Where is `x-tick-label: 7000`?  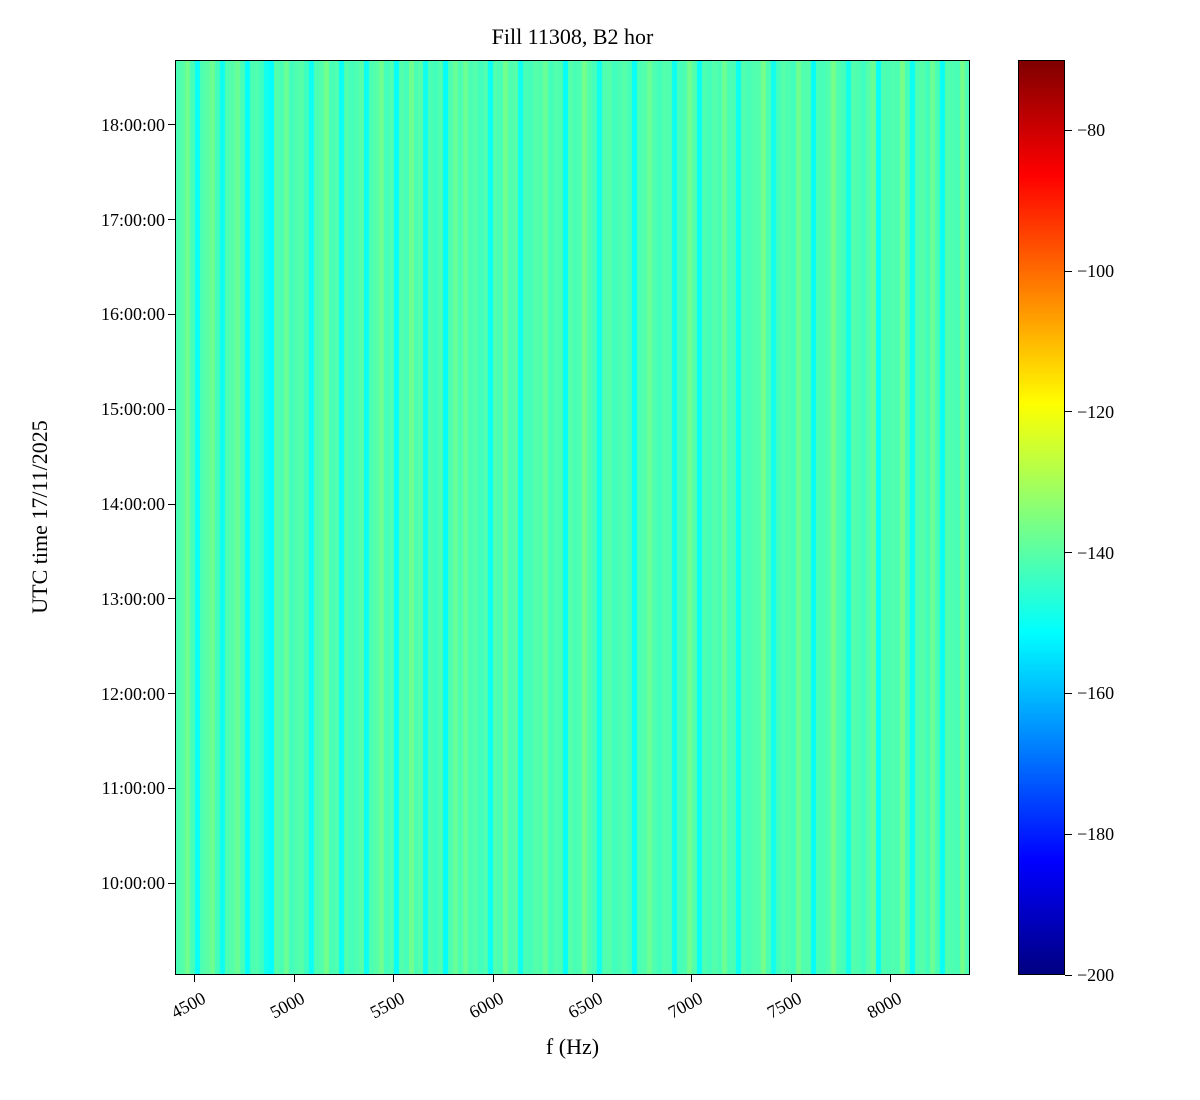
x-tick-label: 7000 is located at coordinates (685, 1005).